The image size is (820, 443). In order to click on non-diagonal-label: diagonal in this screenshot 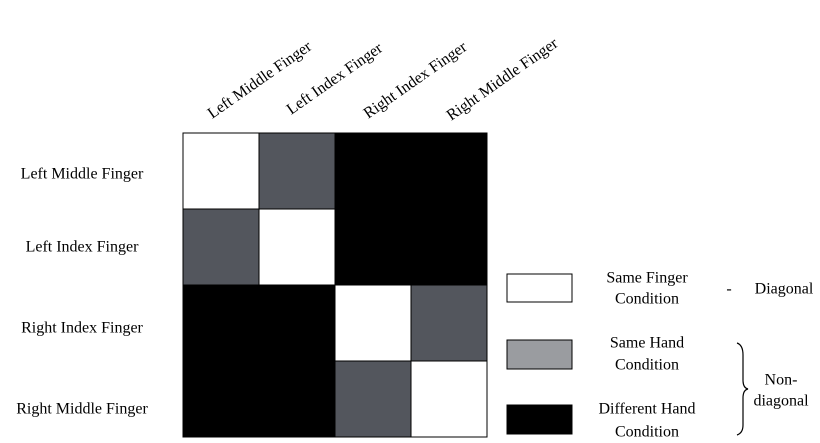, I will do `click(781, 401)`.